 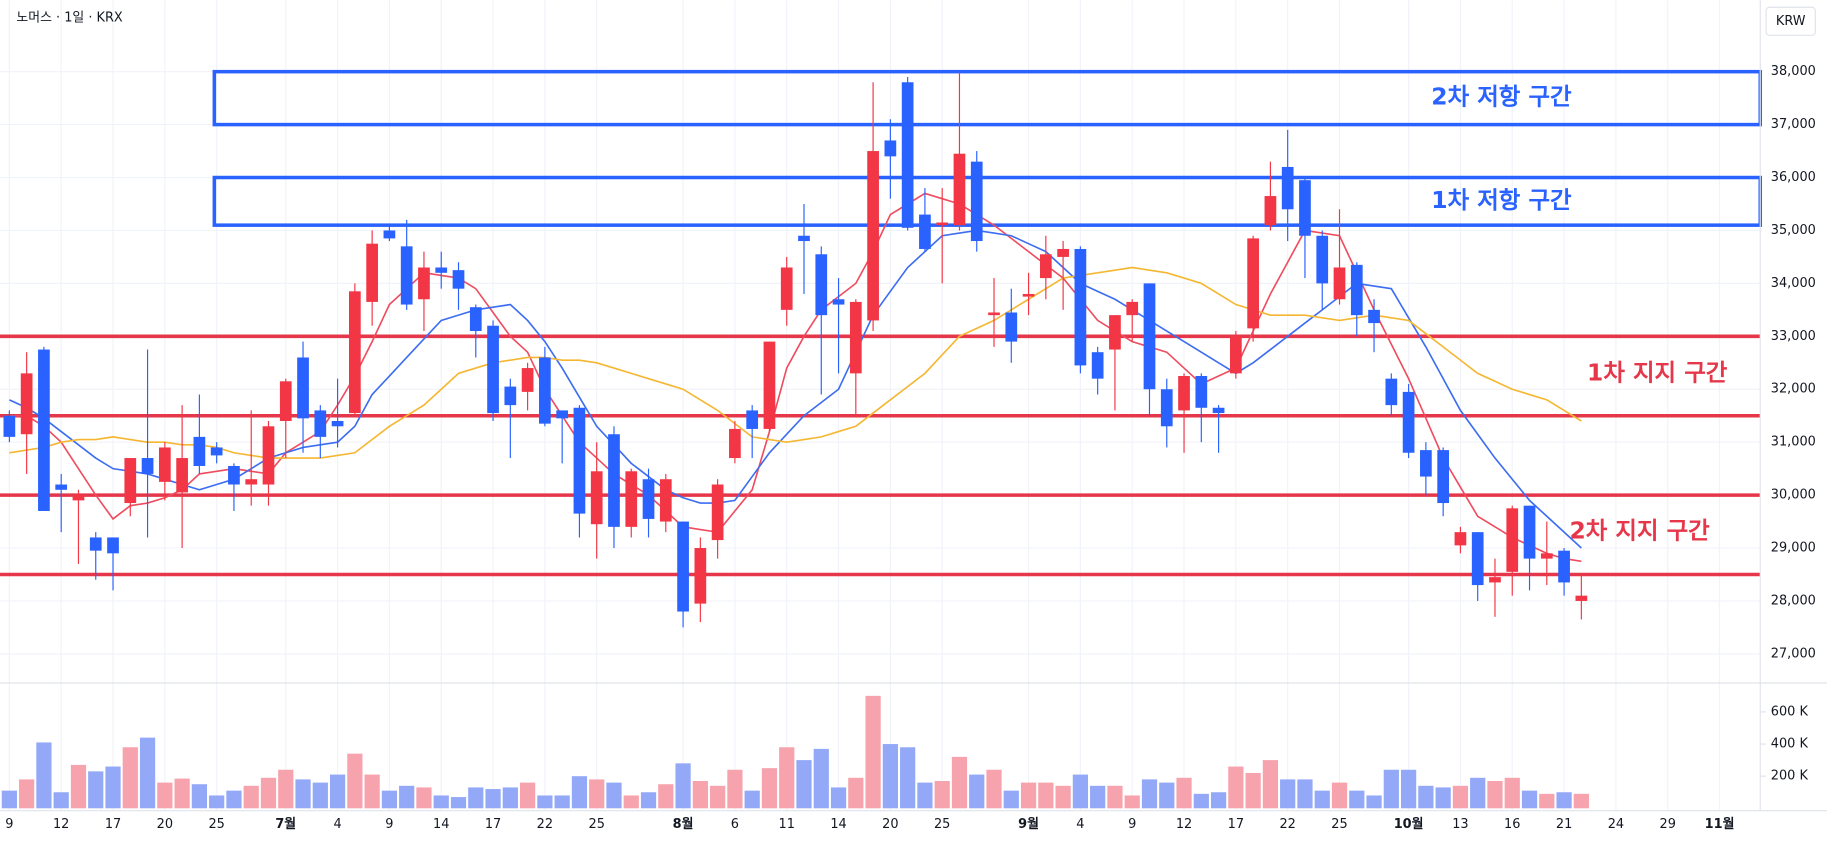 I want to click on resistance-label: 2차 저항 구간, so click(x=1501, y=97).